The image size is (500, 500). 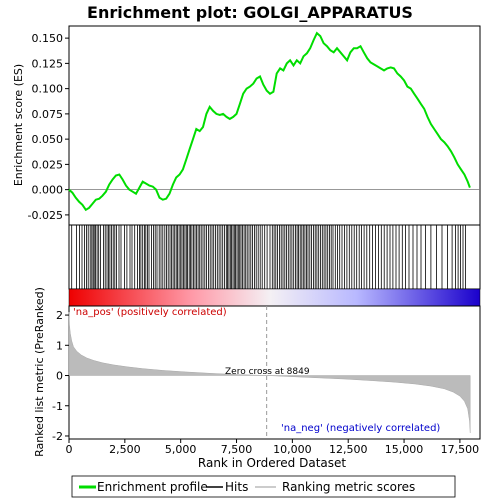 What do you see at coordinates (272, 463) in the screenshot?
I see `rank-x-axis-label: Rank in Ordered Dataset` at bounding box center [272, 463].